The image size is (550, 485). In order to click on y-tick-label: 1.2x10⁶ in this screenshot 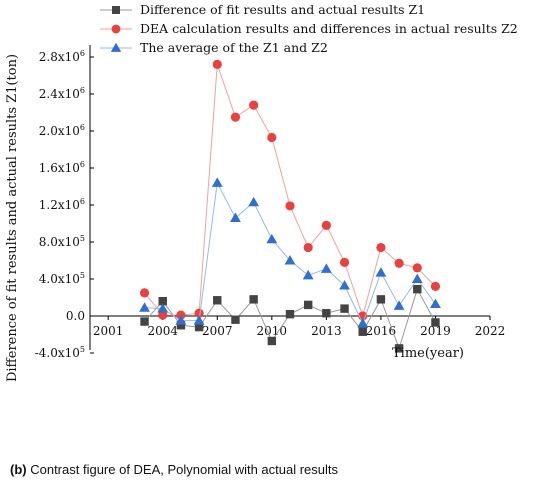, I will do `click(62, 204)`.